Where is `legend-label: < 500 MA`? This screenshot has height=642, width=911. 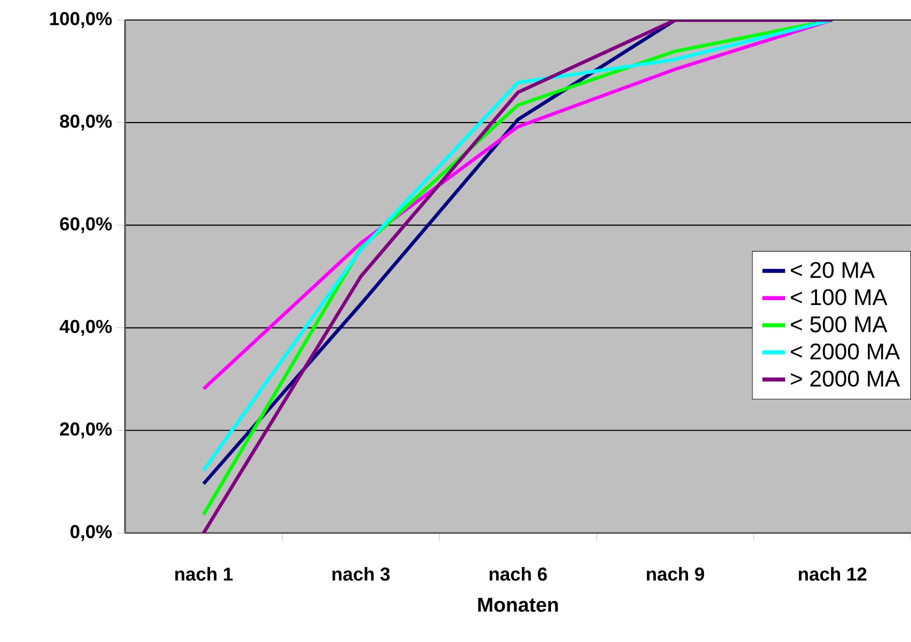
legend-label: < 500 MA is located at coordinates (839, 324).